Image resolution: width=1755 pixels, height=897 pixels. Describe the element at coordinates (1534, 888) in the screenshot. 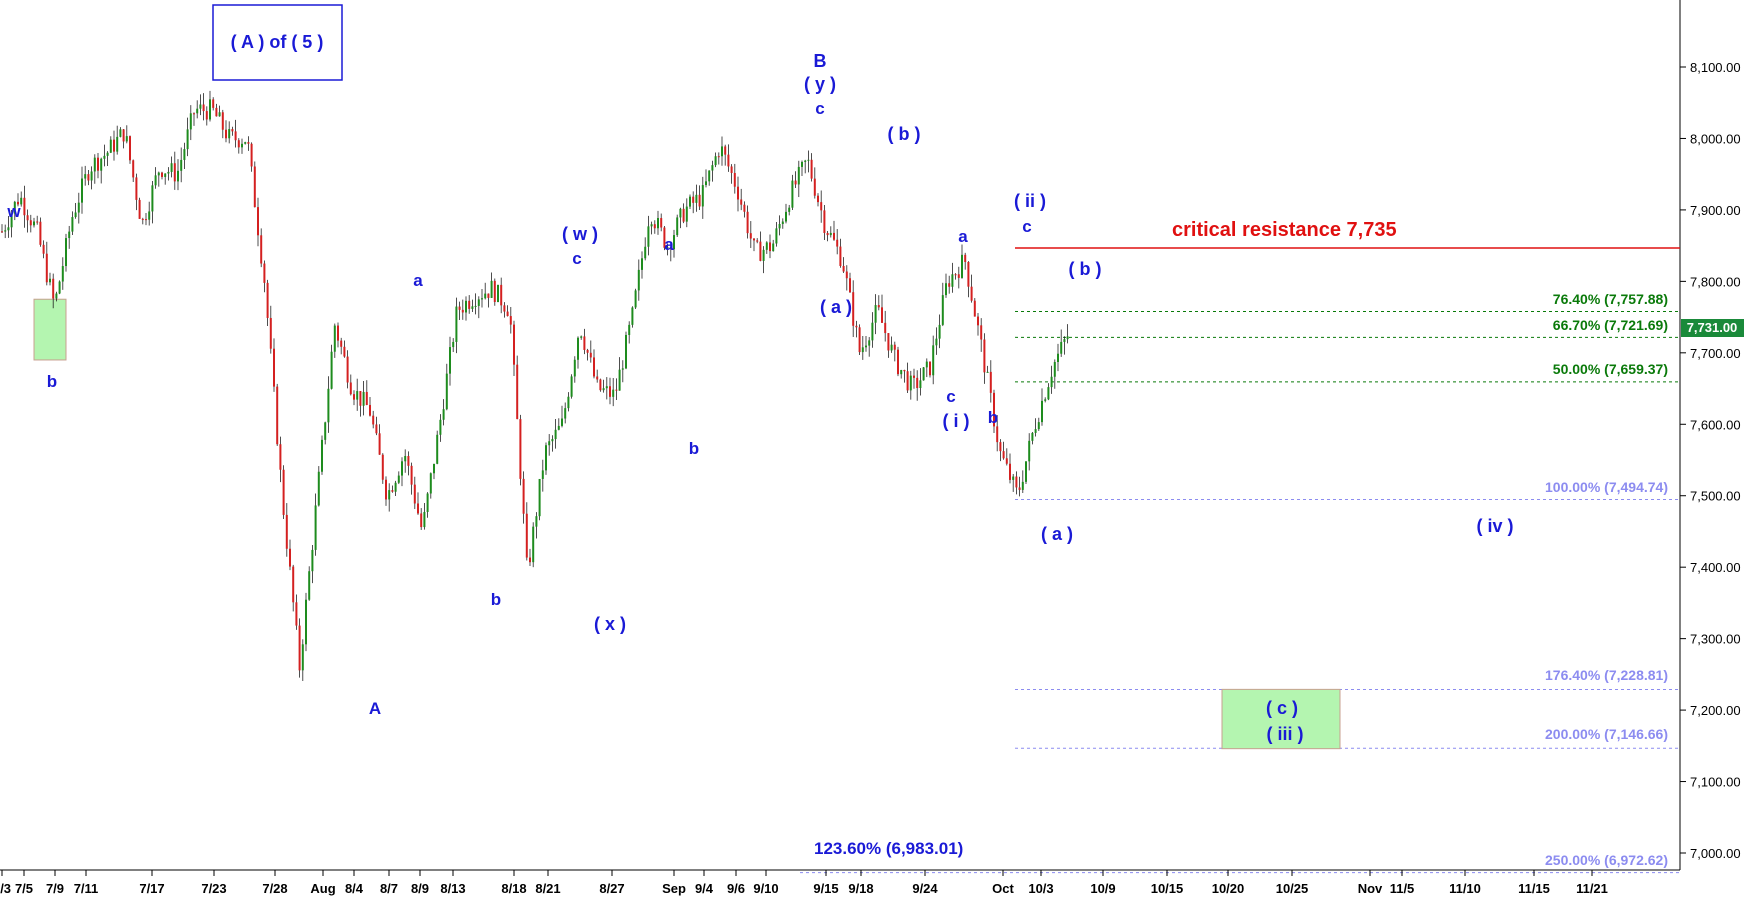

I see `date-tick-label: 11/15` at that location.